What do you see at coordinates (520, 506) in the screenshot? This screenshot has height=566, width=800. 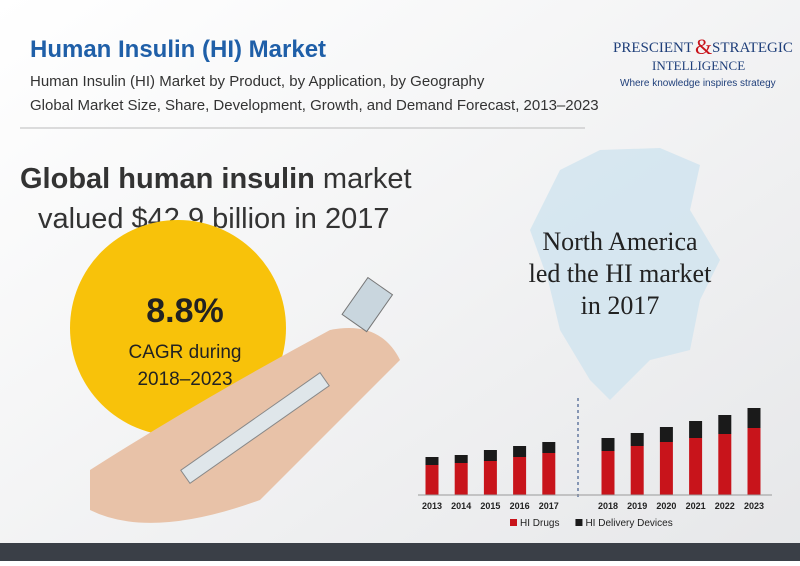 I see `x-tick-label: 2016` at bounding box center [520, 506].